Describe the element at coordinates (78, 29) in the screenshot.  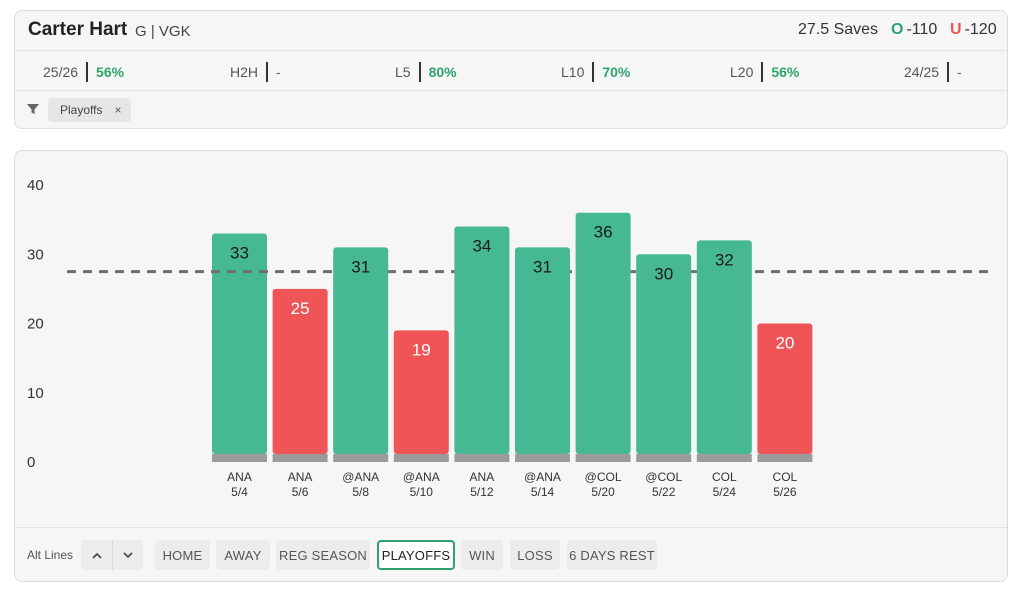
I see `player-name: Carter Hart` at that location.